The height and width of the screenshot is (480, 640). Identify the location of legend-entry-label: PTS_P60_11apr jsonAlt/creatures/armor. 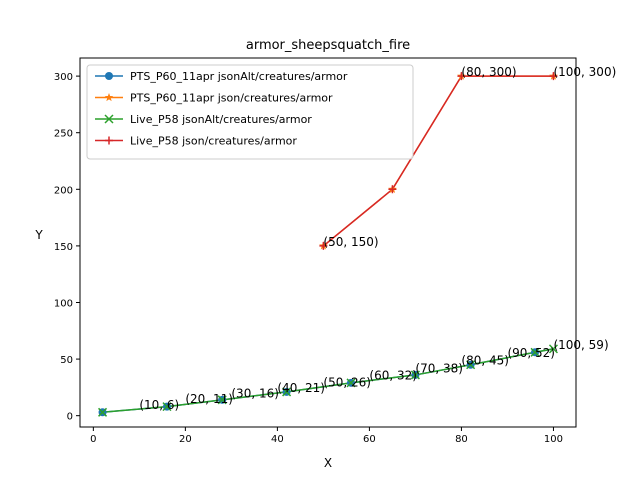
(239, 76).